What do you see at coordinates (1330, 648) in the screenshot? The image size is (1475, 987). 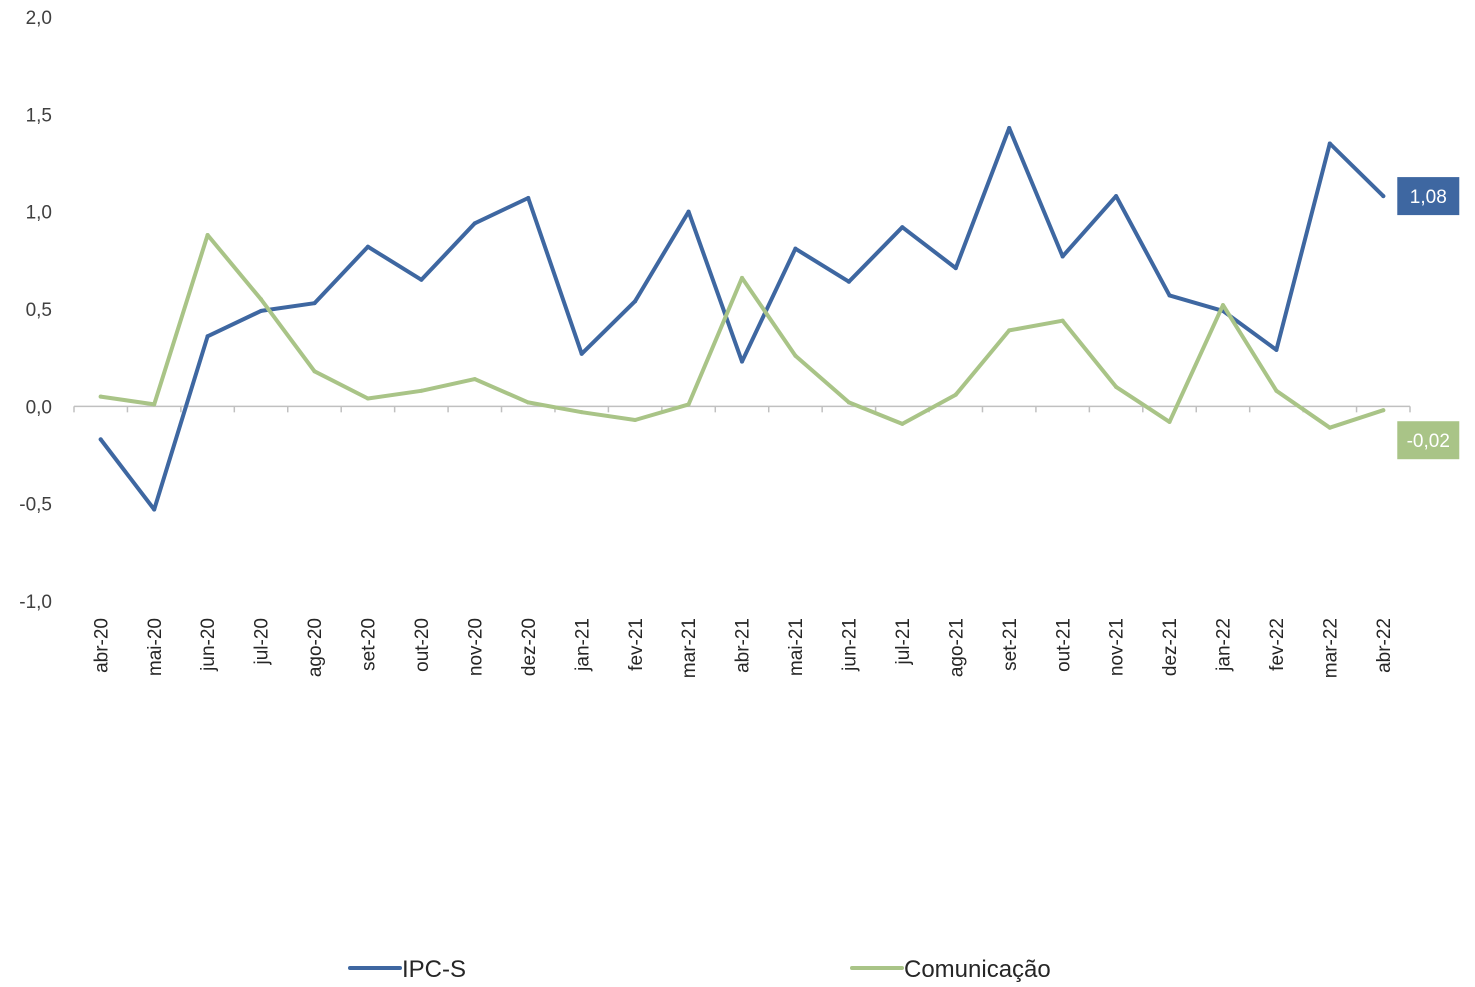 I see `x-tick-label: mar-22` at bounding box center [1330, 648].